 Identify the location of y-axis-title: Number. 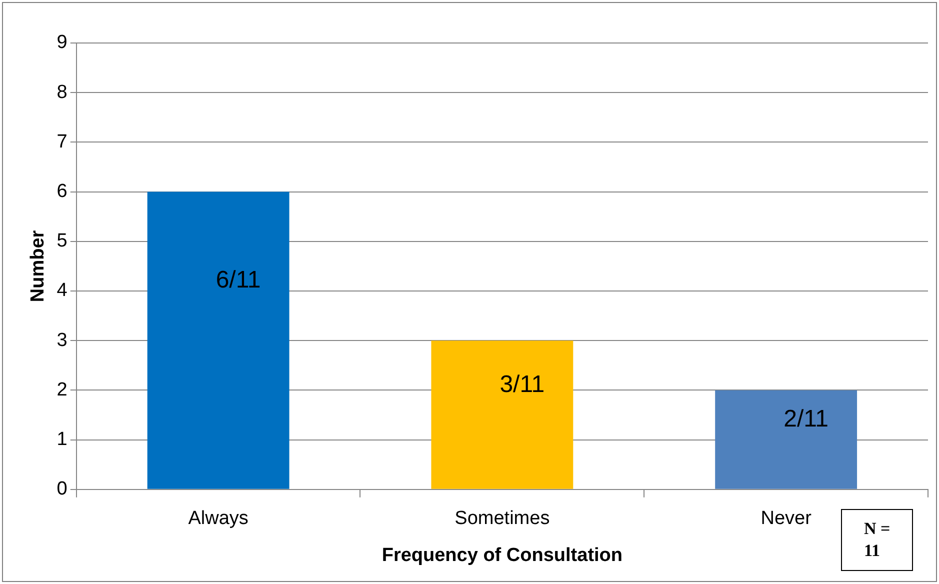
(38, 266).